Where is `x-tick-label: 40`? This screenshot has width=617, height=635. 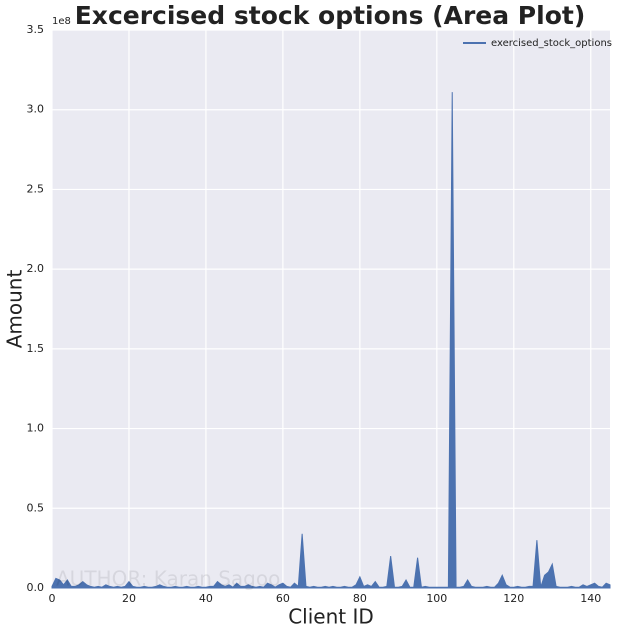
x-tick-label: 40 is located at coordinates (206, 598).